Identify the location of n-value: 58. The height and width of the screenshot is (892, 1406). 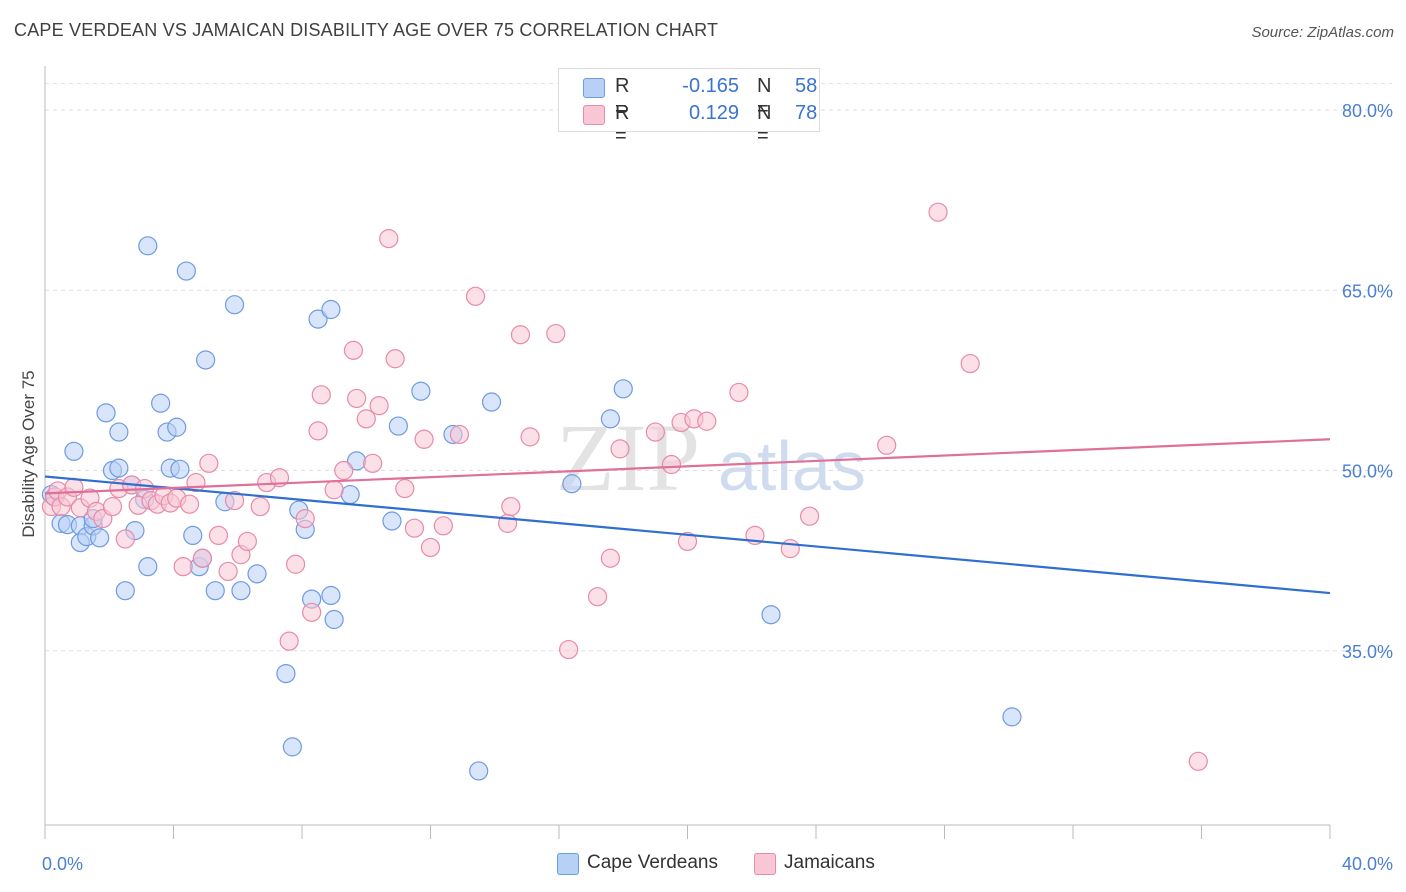
(806, 86).